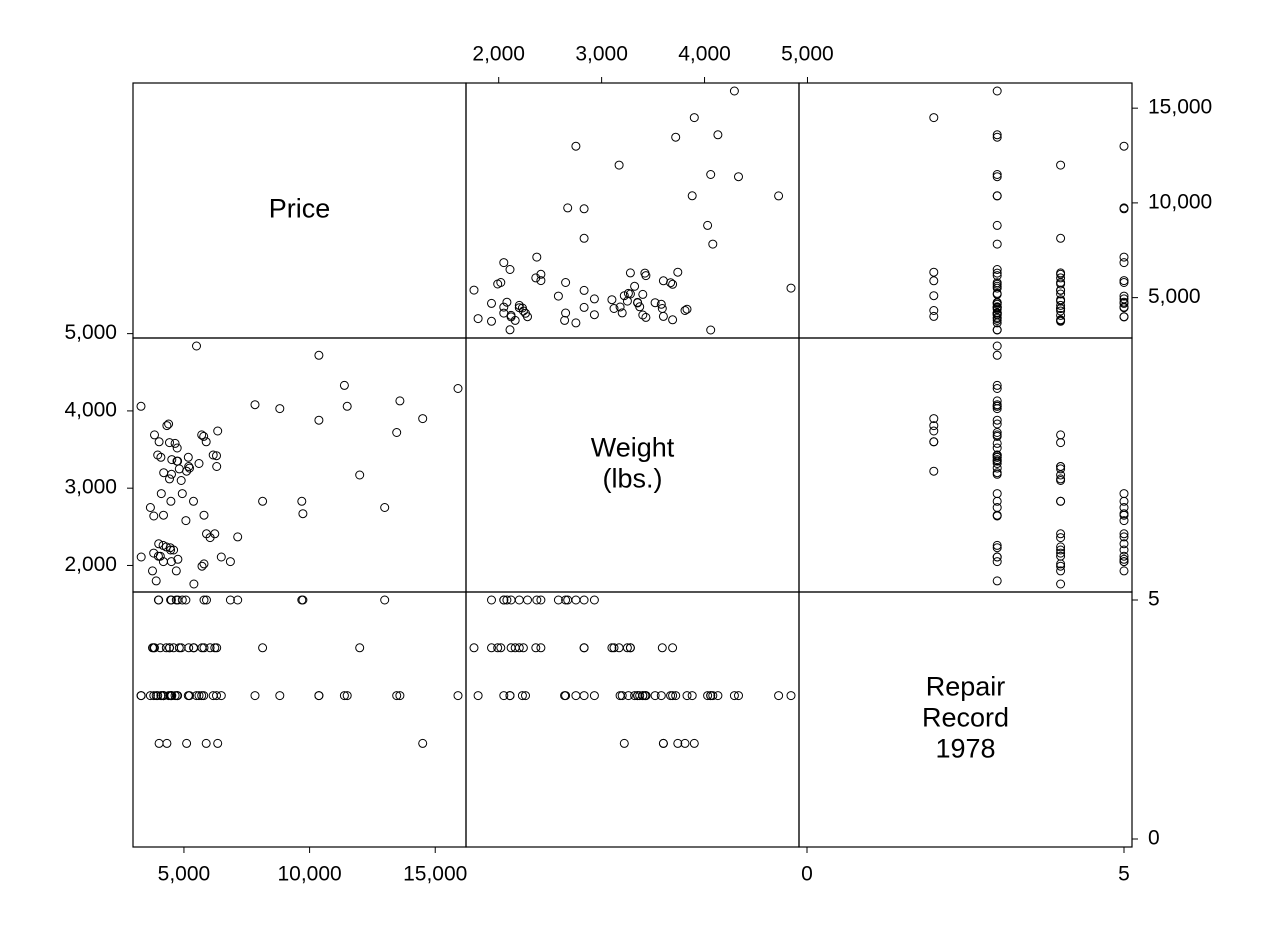 Image resolution: width=1282 pixels, height=933 pixels. Describe the element at coordinates (632, 719) in the screenshot. I see `panel-rep78-vs-weight` at that location.